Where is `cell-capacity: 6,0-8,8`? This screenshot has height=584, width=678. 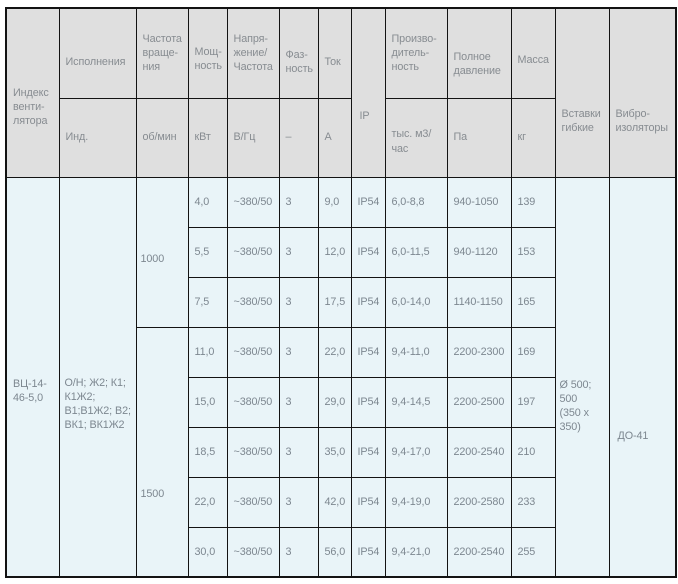 cell-capacity: 6,0-8,8 is located at coordinates (416, 202).